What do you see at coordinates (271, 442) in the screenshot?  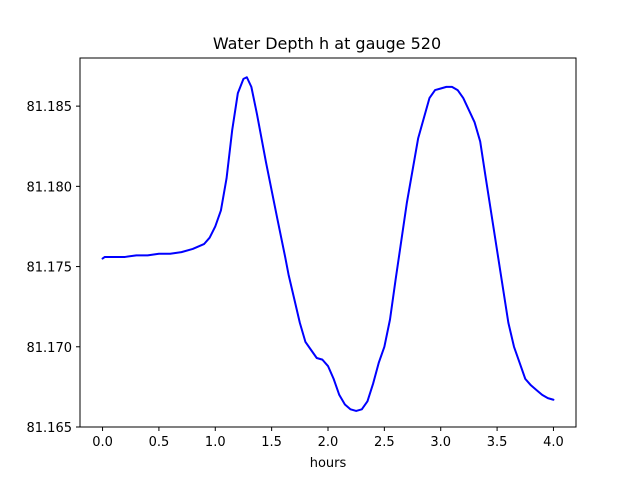 I see `x-tick-label: 1.5` at bounding box center [271, 442].